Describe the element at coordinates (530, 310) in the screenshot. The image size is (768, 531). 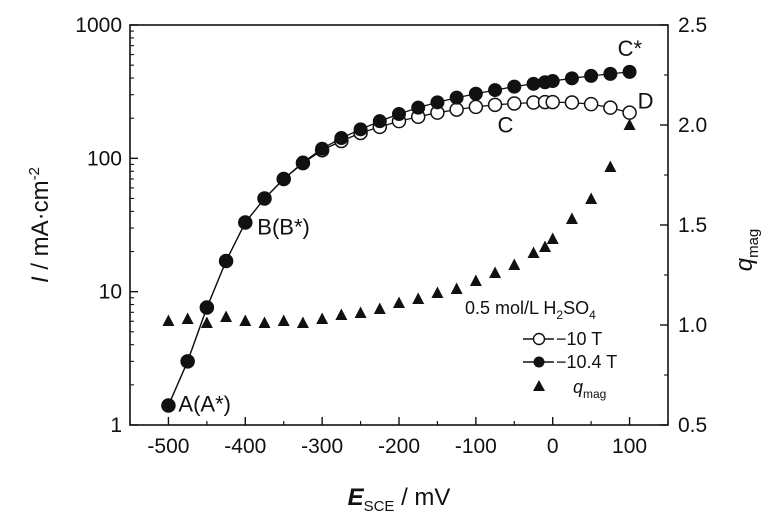
I see `legend-title: 0.5 mol/L H2SO4` at that location.